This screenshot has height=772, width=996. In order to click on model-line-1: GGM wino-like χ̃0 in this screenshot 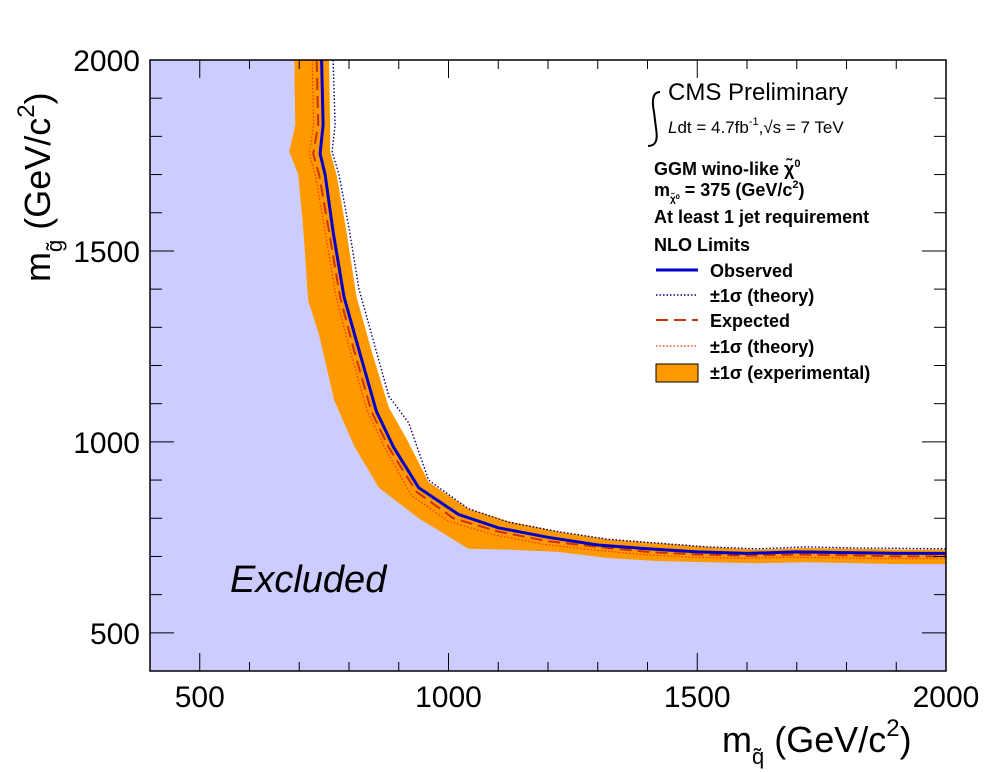, I will do `click(727, 168)`.